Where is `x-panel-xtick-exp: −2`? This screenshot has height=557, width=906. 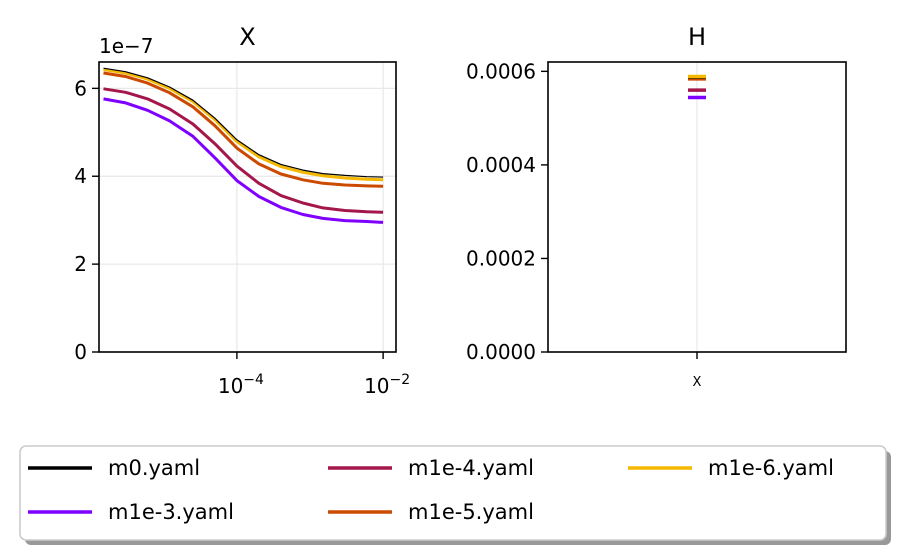
x-panel-xtick-exp: −2 is located at coordinates (400, 380).